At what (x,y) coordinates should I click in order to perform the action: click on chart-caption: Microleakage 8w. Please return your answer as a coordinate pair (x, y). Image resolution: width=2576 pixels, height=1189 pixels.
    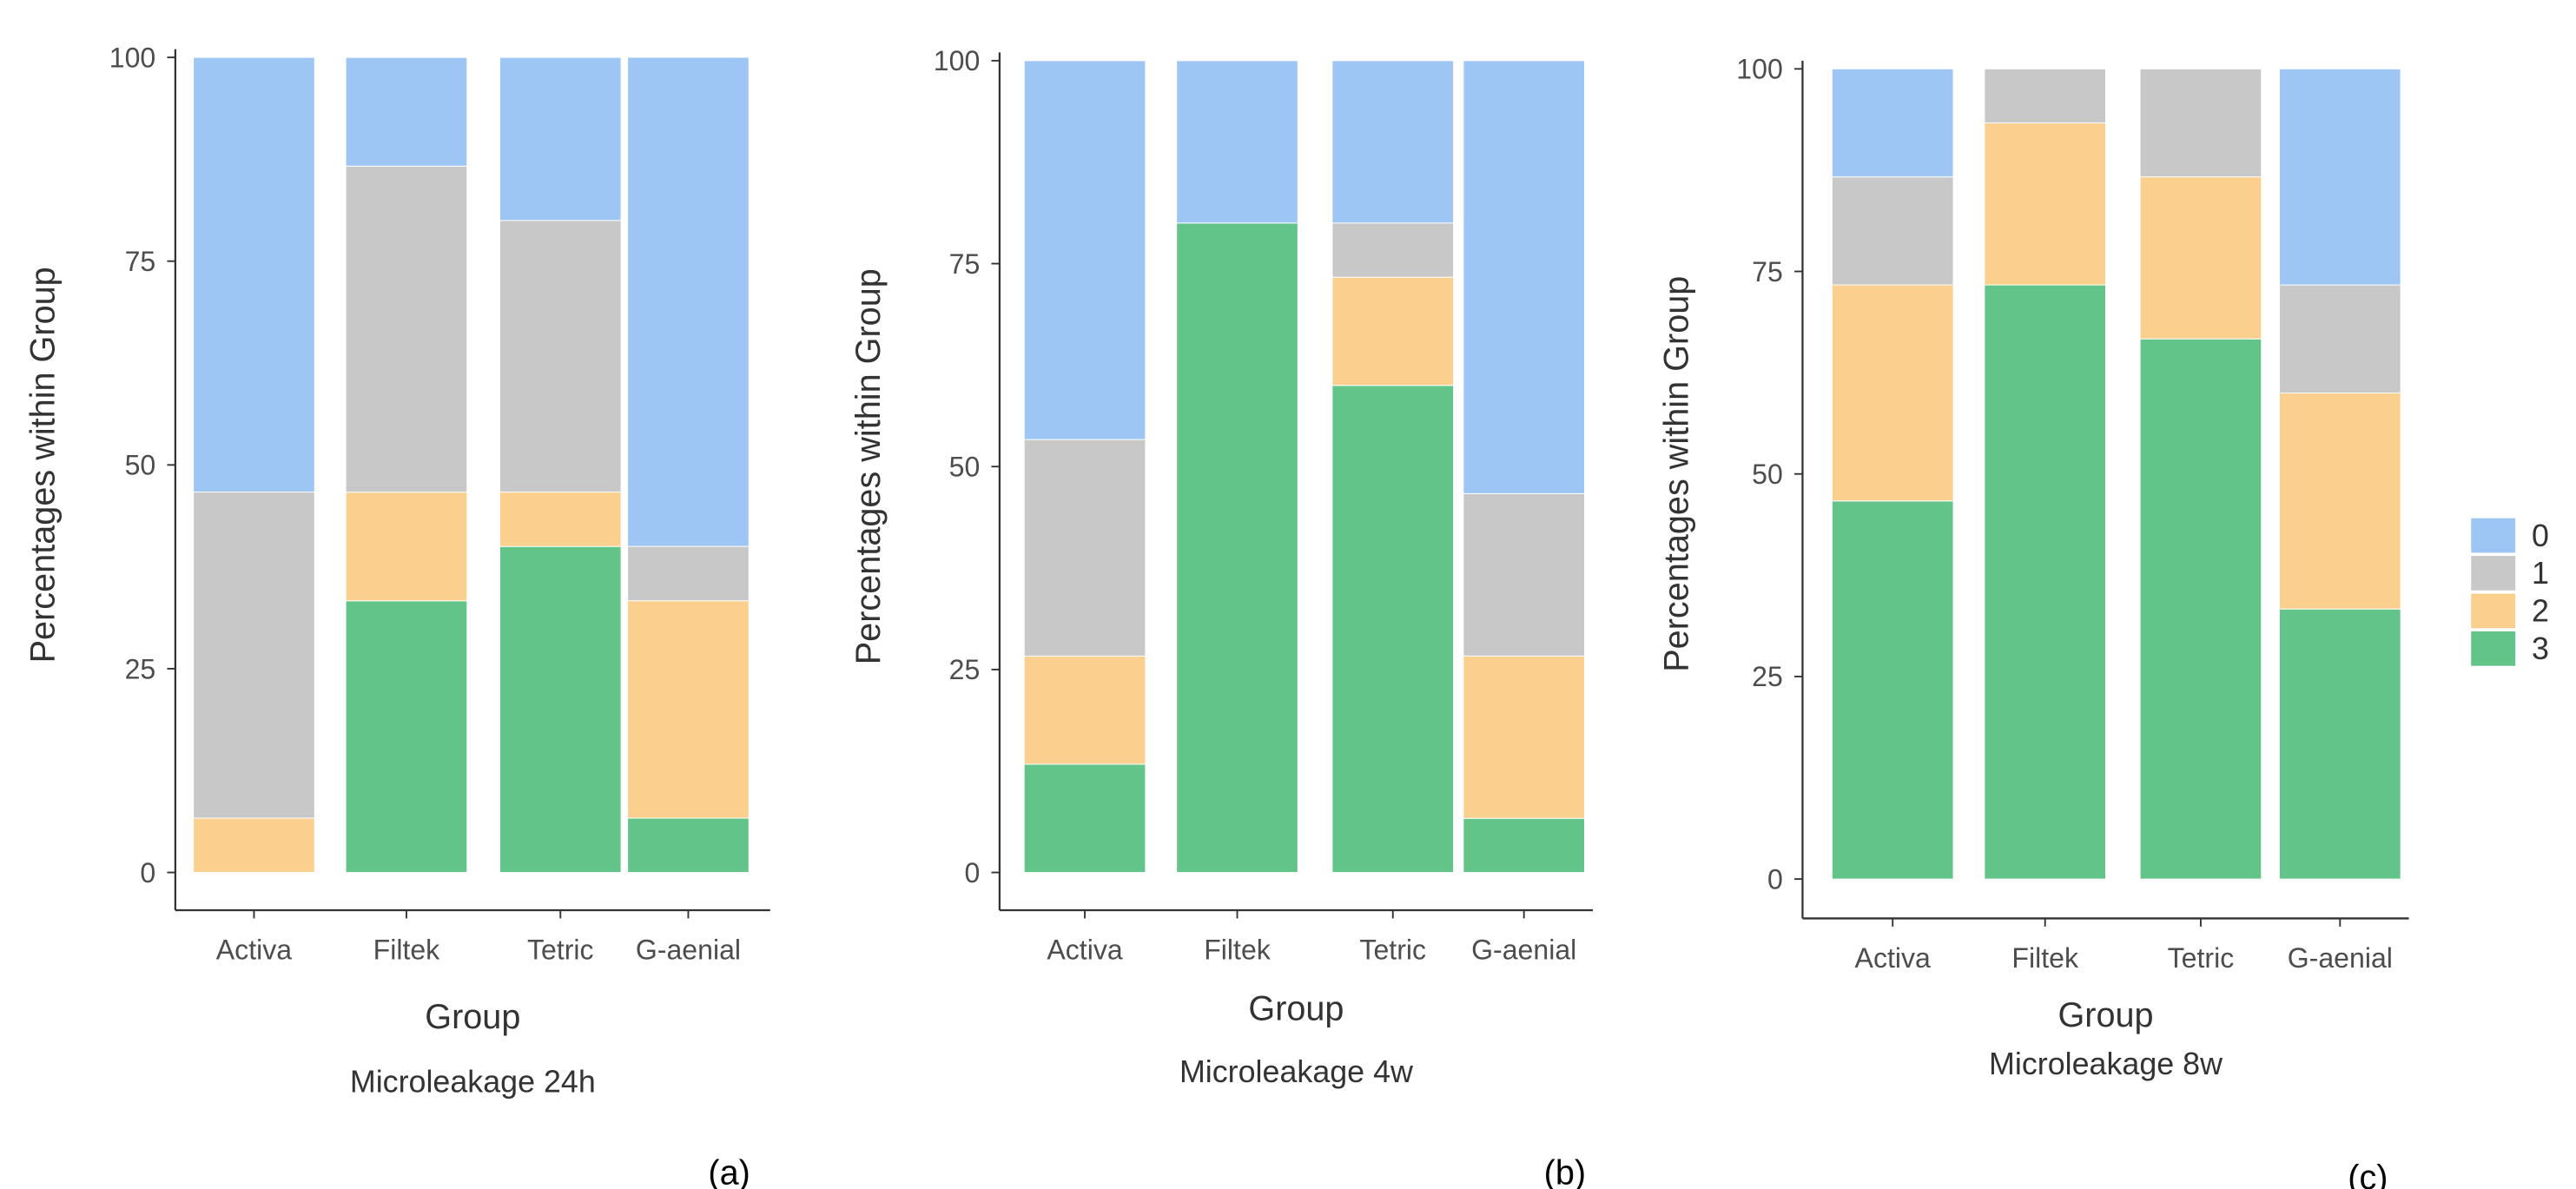
    Looking at the image, I should click on (2106, 1064).